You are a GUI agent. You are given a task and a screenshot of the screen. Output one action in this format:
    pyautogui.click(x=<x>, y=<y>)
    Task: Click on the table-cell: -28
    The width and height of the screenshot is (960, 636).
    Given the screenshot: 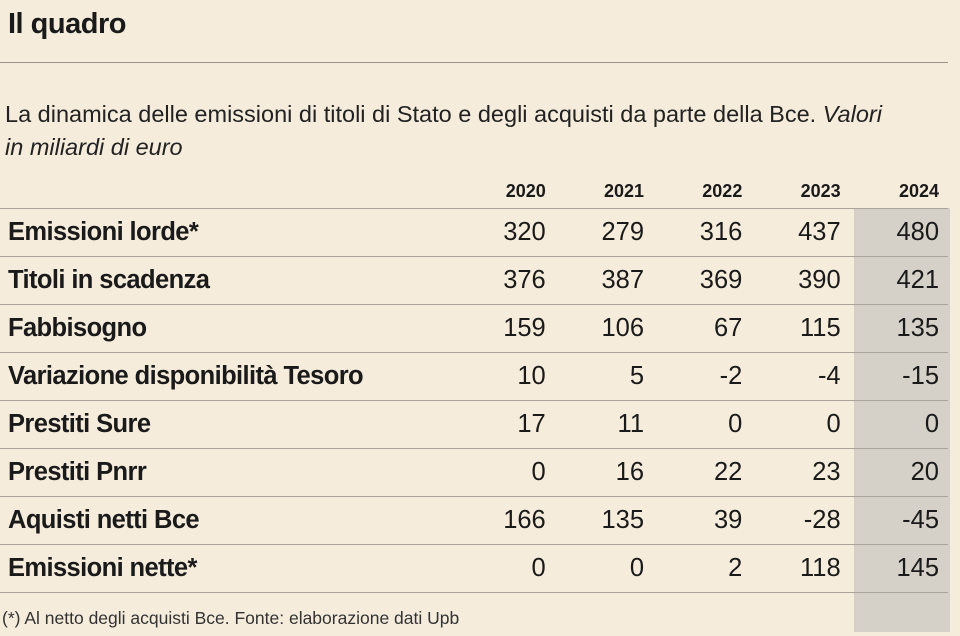 What is the action you would take?
    pyautogui.click(x=800, y=520)
    